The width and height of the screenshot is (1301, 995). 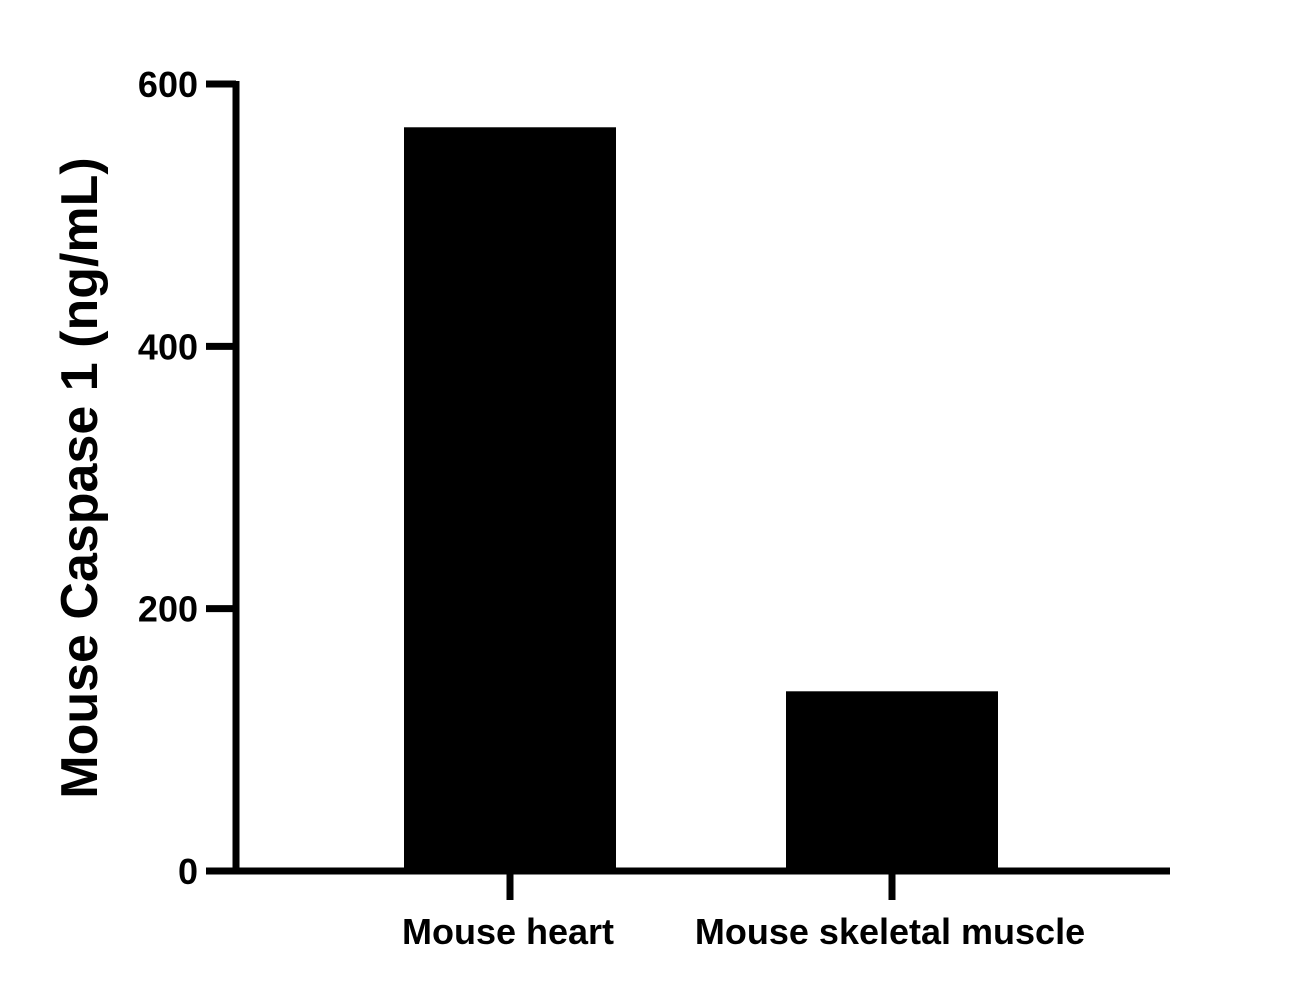 What do you see at coordinates (168, 609) in the screenshot?
I see `y-tick-label: 200` at bounding box center [168, 609].